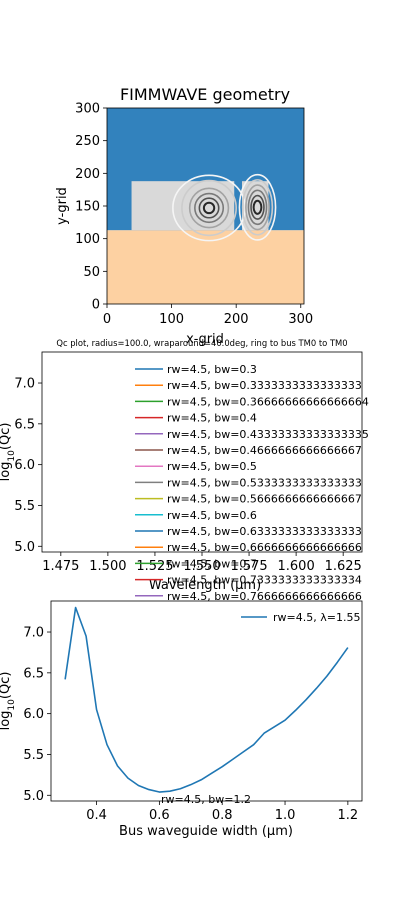 The image size is (400, 898). I want to click on legend-entry: rw=4.5, bw=0.7333333333333334, so click(264, 580).